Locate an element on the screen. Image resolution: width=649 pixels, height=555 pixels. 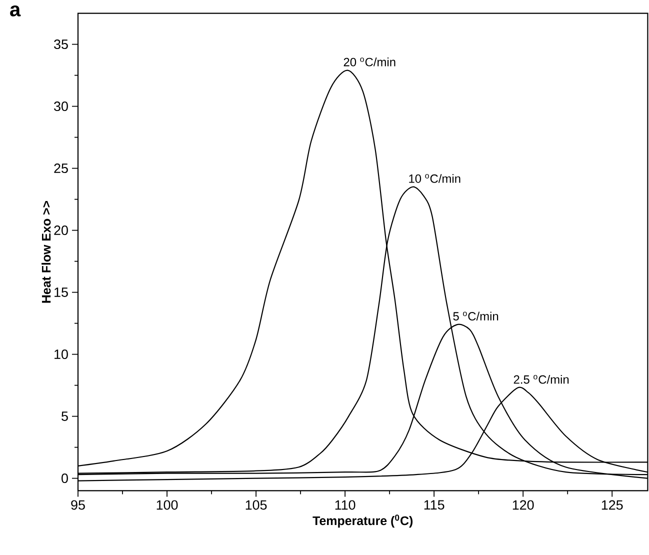
x-tick-label: 110 is located at coordinates (345, 505).